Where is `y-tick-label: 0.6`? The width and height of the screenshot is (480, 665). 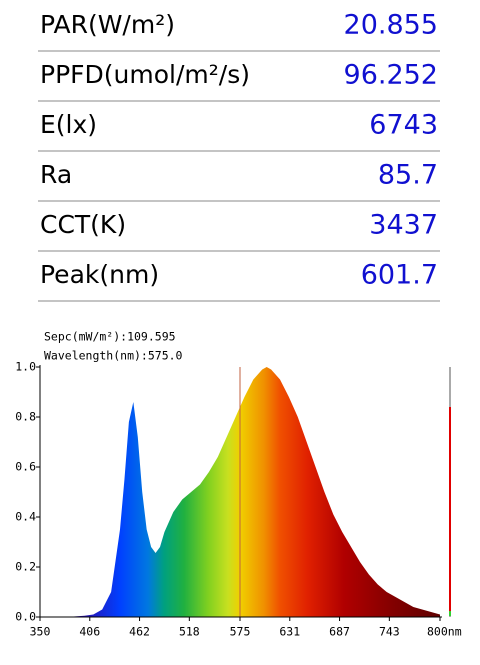
y-tick-label: 0.6 is located at coordinates (25, 467).